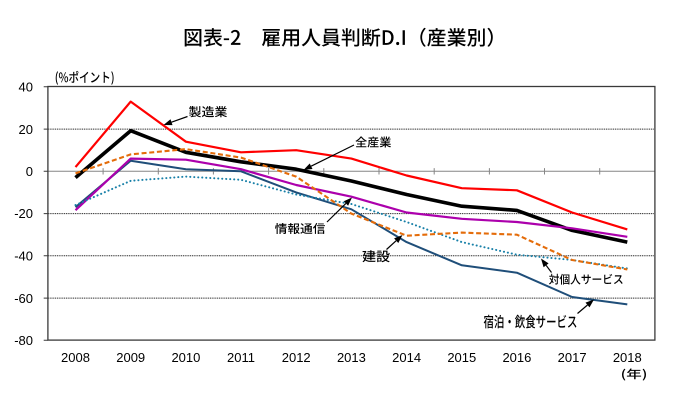 The height and width of the screenshot is (400, 675). Describe the element at coordinates (75, 357) in the screenshot. I see `svg-text: 2008` at that location.